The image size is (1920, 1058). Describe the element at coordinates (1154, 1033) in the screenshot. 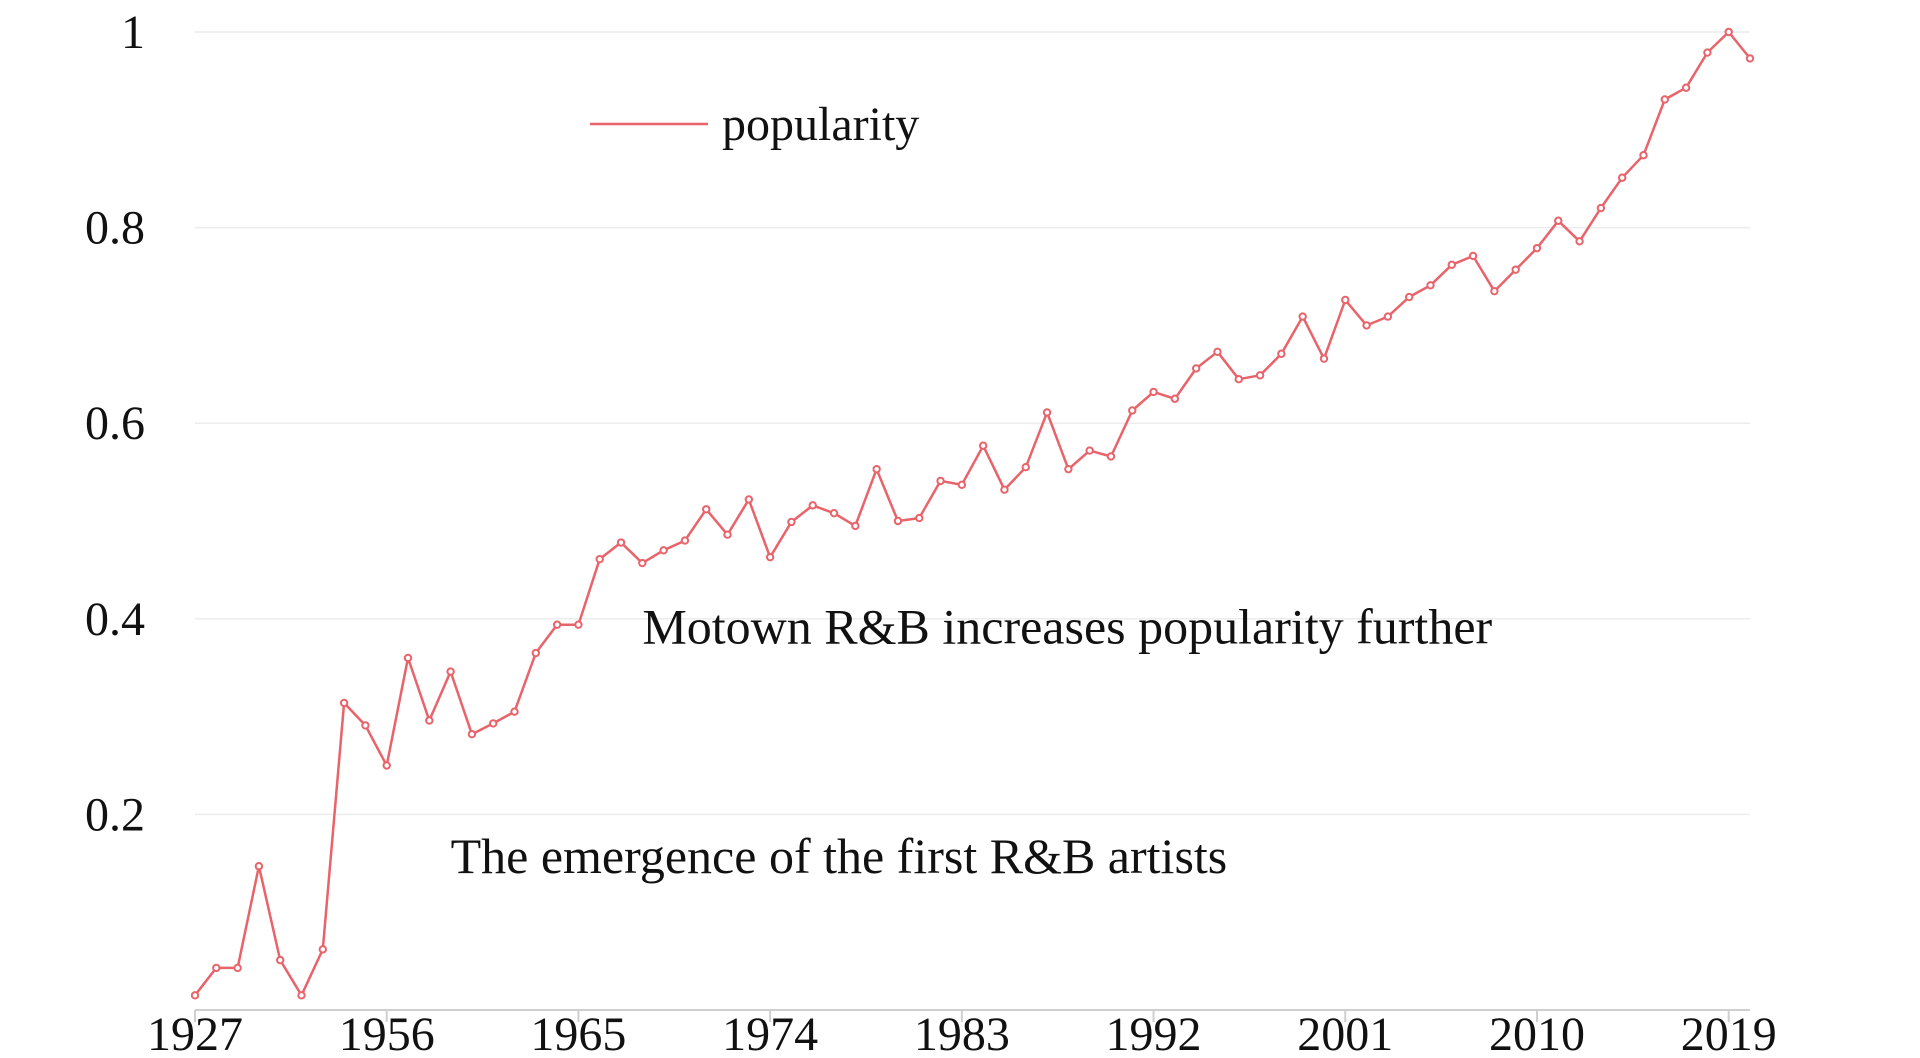

I see `x-tick-label: 1992` at that location.